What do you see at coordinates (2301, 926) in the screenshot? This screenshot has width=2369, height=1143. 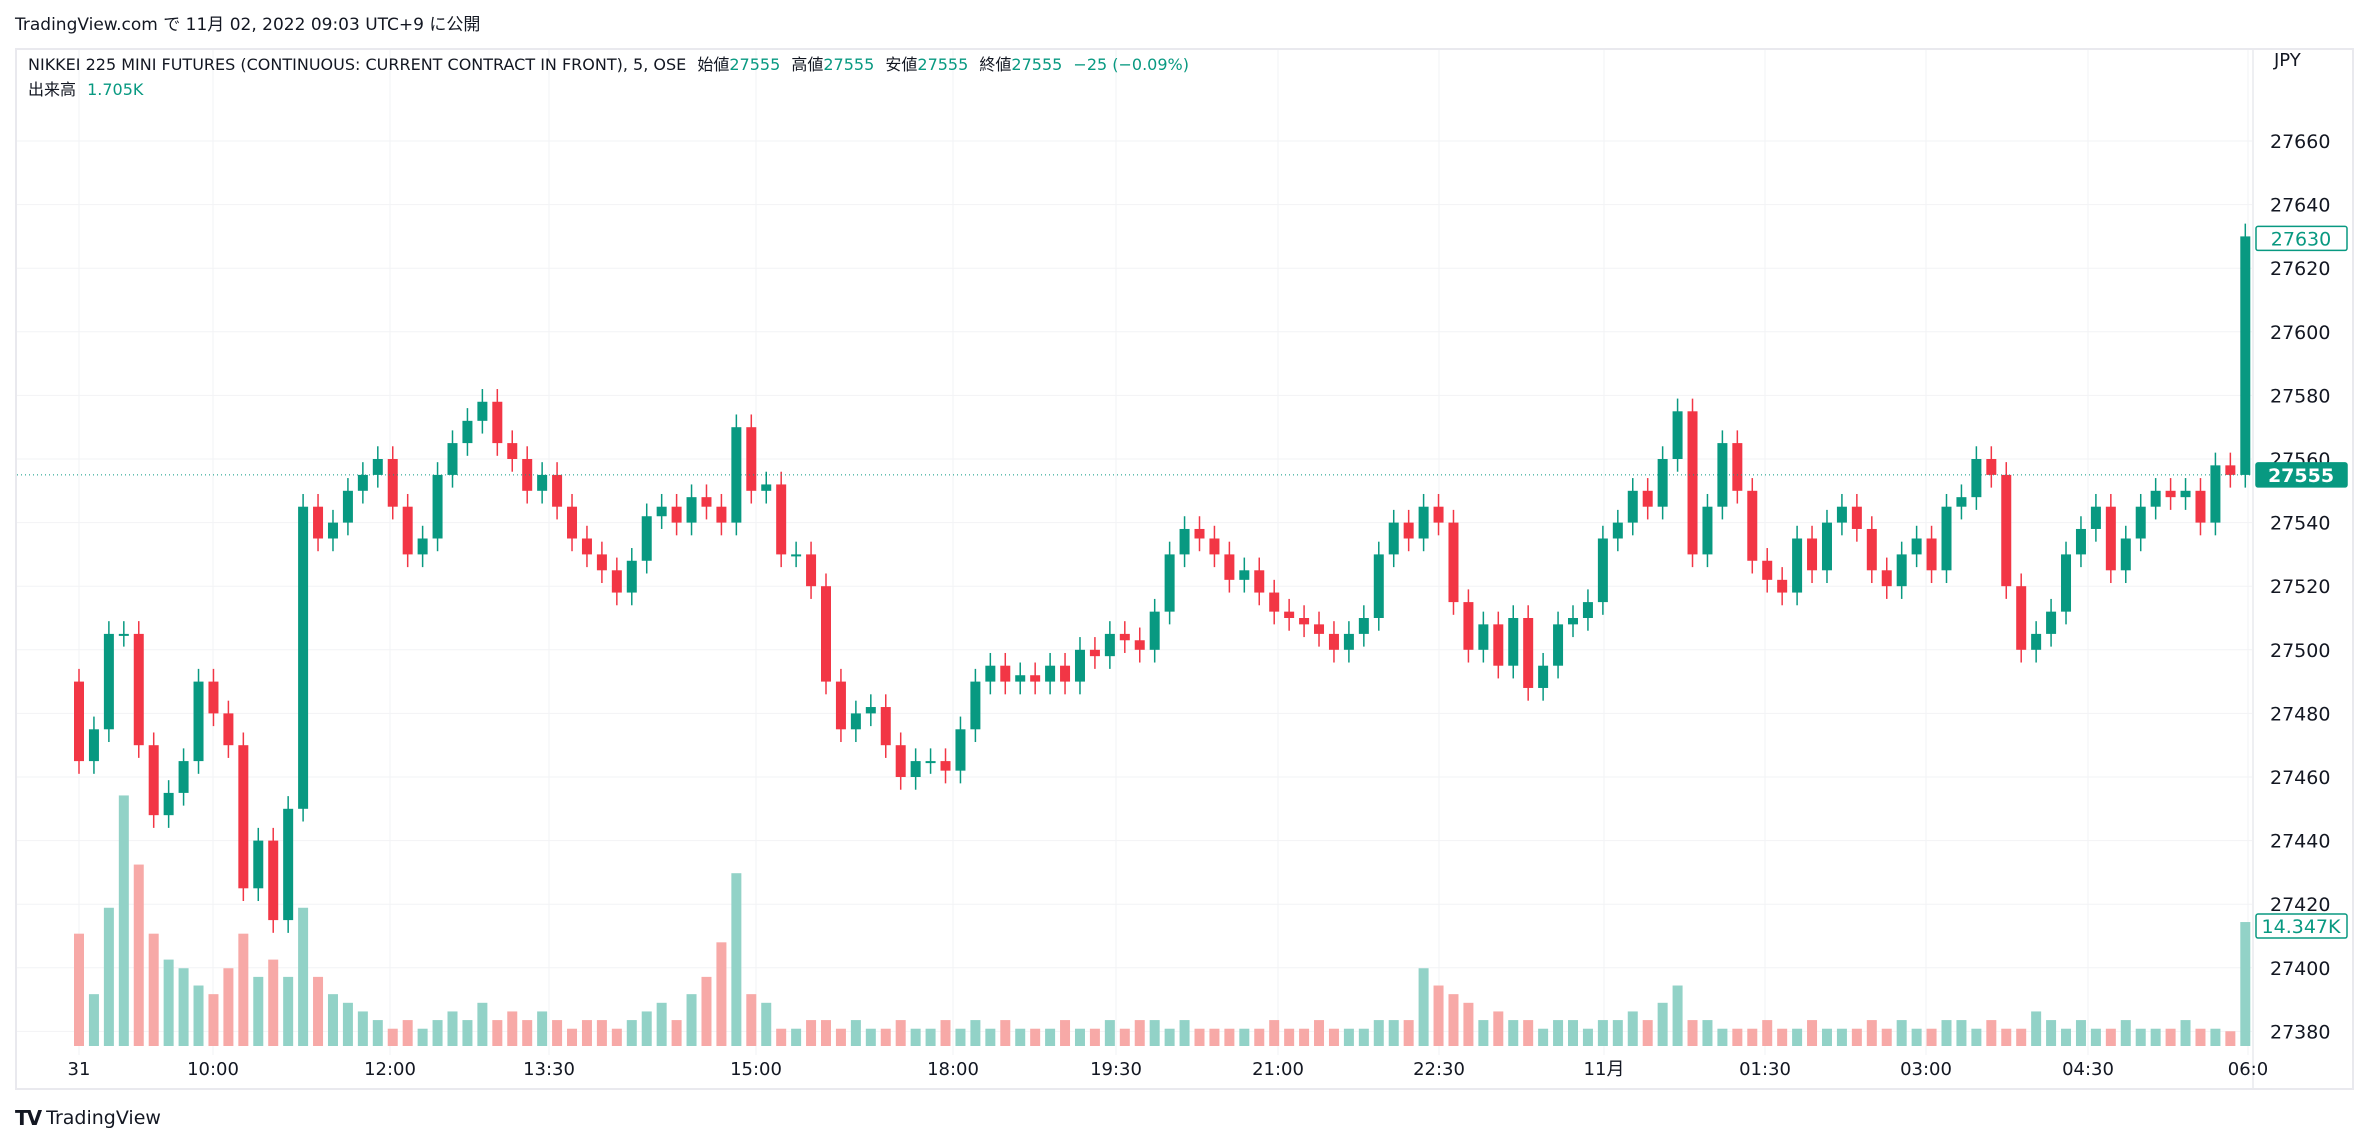 I see `volume-axis-label-box` at bounding box center [2301, 926].